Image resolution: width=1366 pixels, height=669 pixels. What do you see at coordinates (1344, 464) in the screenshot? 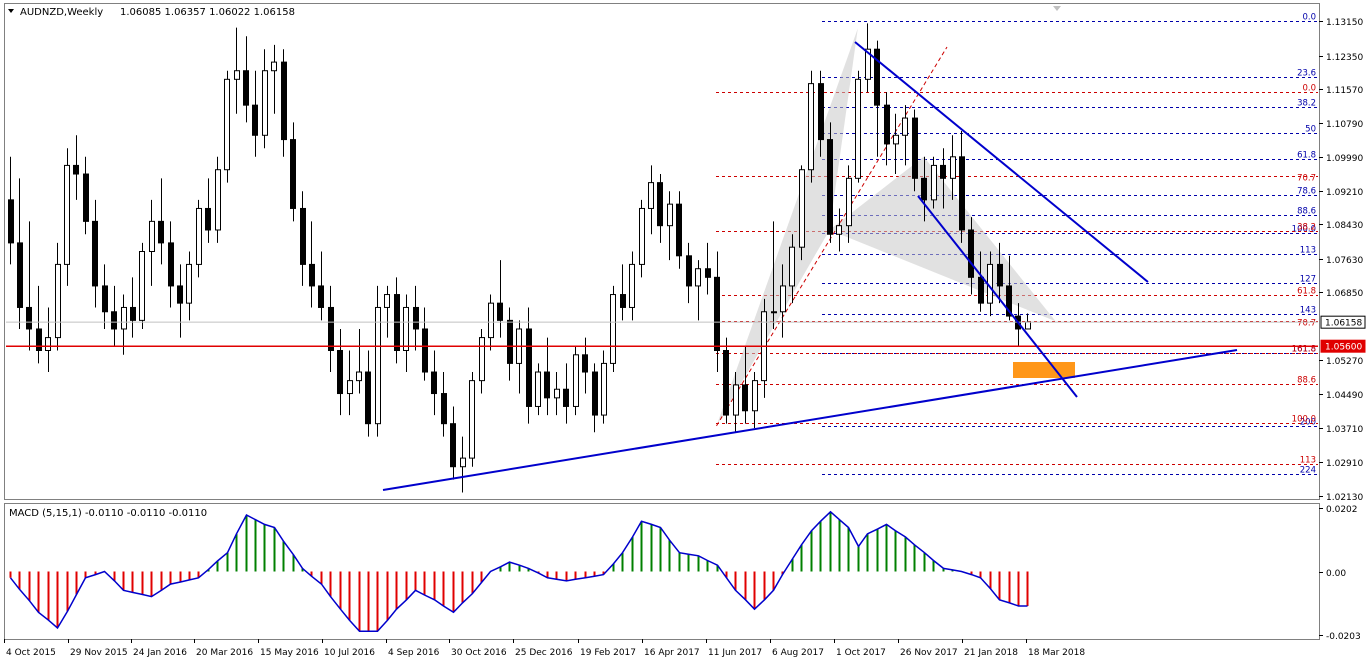
I see `price-tick-label: 1.02910` at bounding box center [1344, 464].